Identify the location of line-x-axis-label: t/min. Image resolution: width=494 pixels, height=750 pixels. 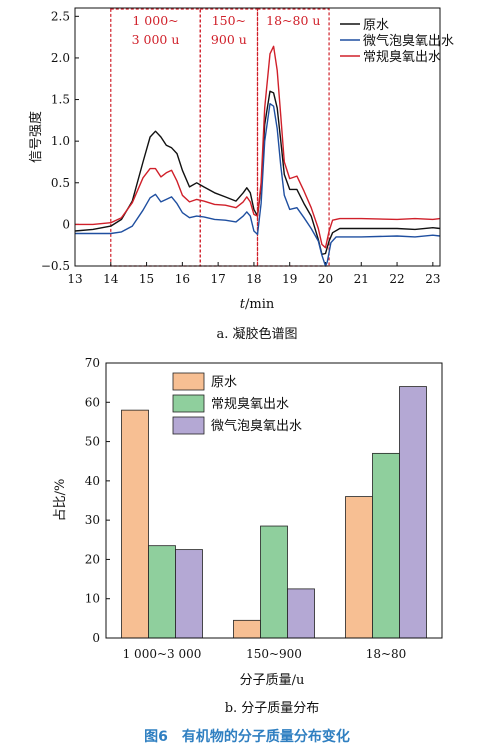
(257, 304).